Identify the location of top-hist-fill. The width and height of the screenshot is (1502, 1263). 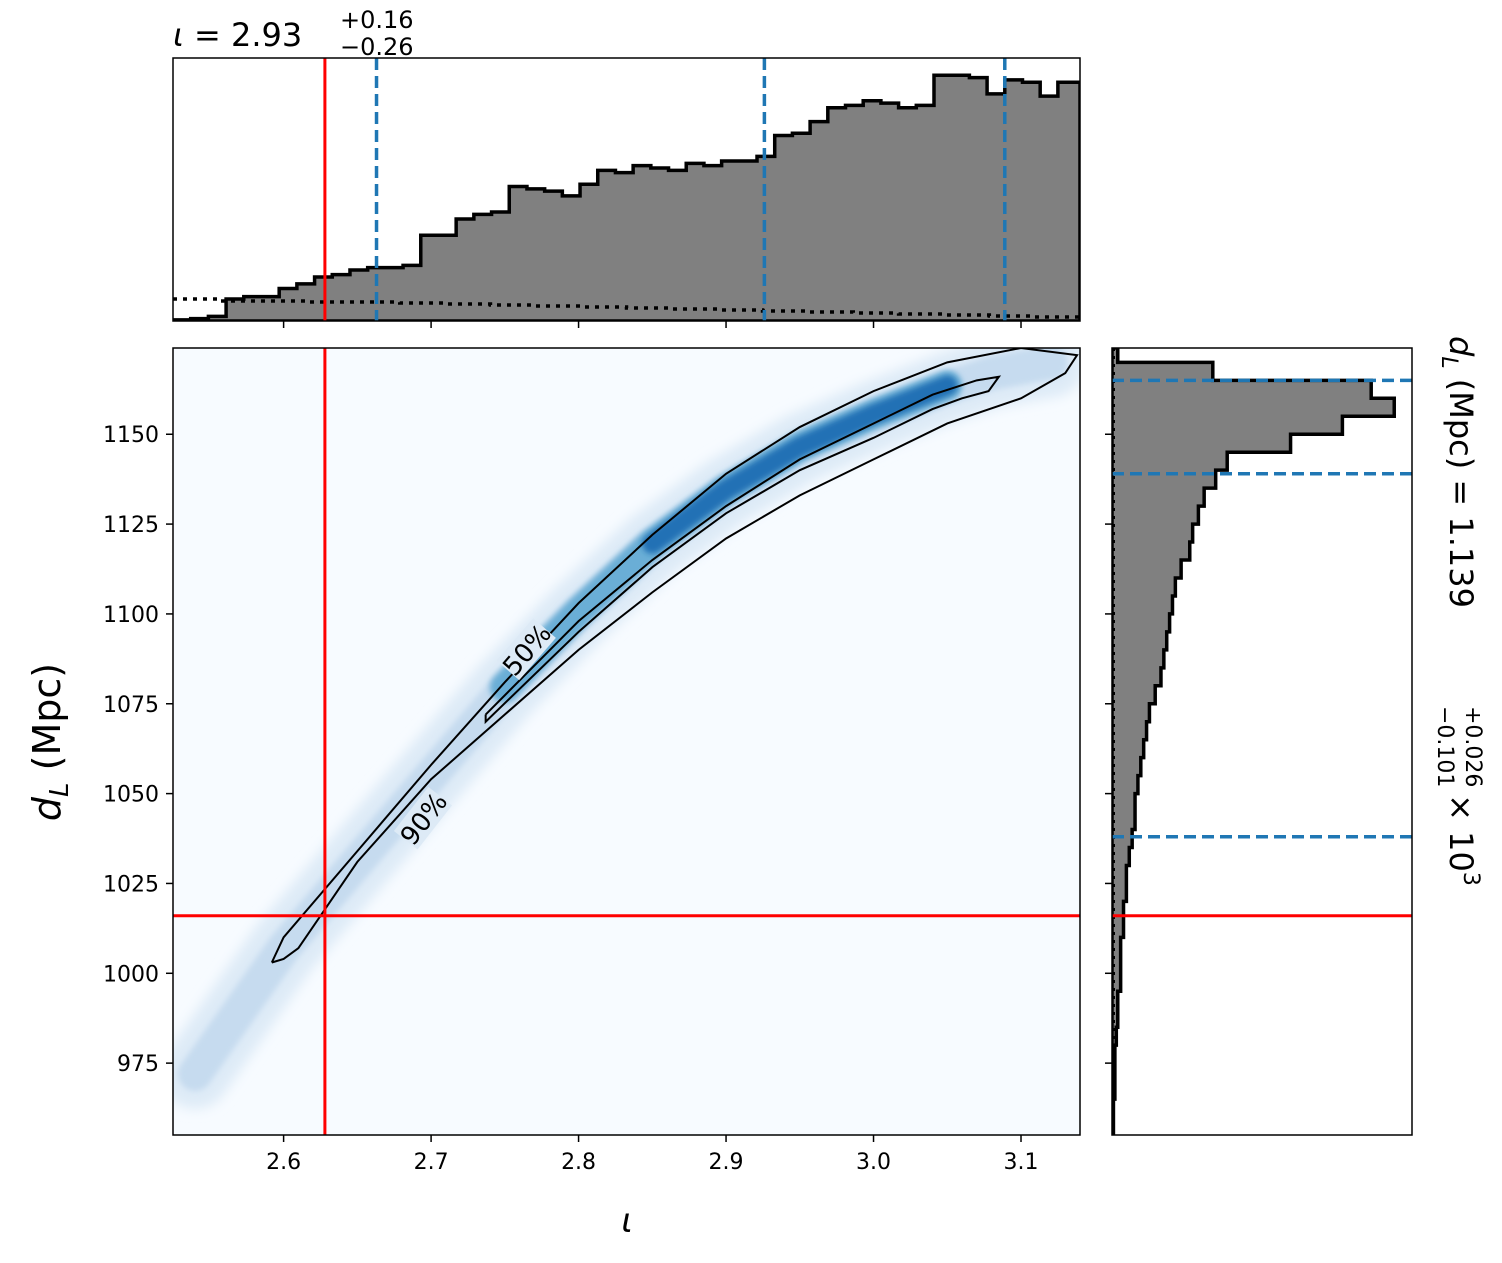
(626, 198).